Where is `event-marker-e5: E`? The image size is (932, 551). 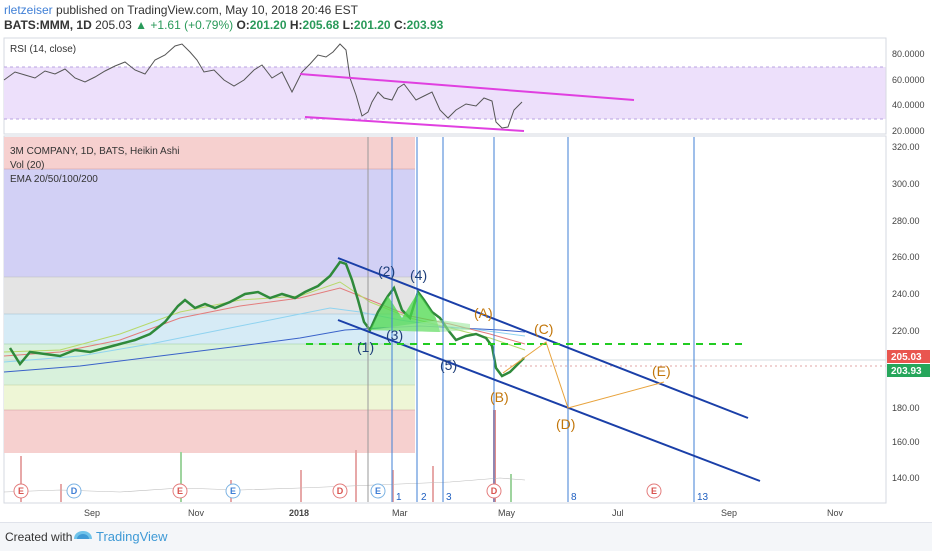
event-marker-e5: E is located at coordinates (654, 491).